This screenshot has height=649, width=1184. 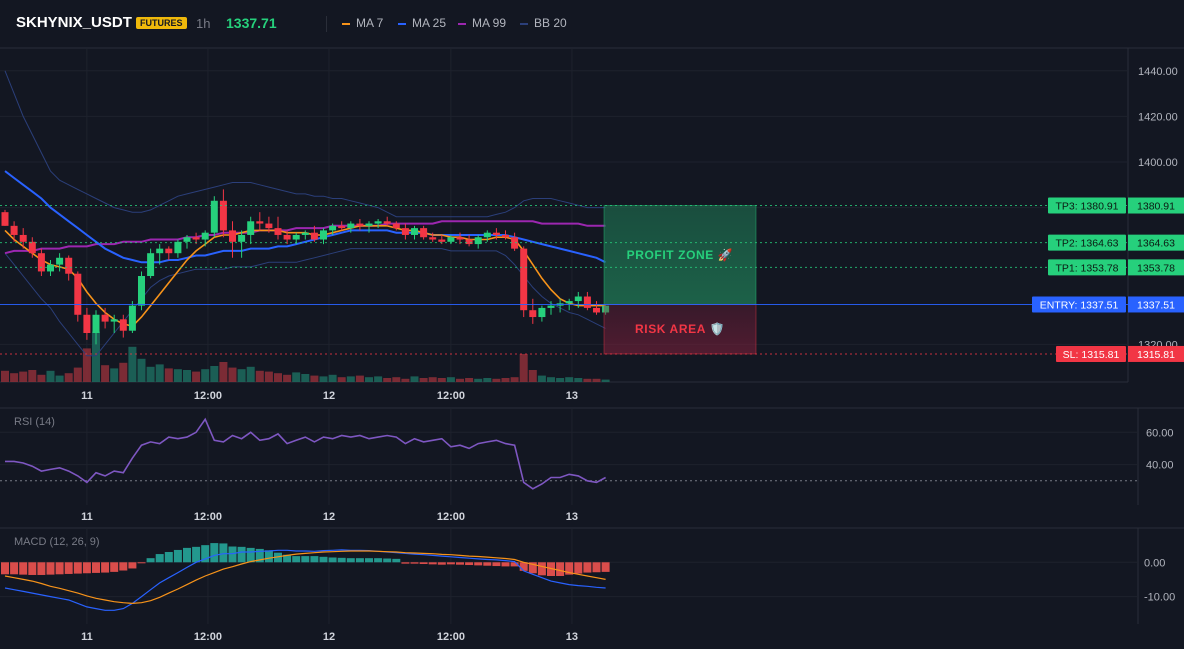 What do you see at coordinates (203, 23) in the screenshot?
I see `timeframe-label: 1h` at bounding box center [203, 23].